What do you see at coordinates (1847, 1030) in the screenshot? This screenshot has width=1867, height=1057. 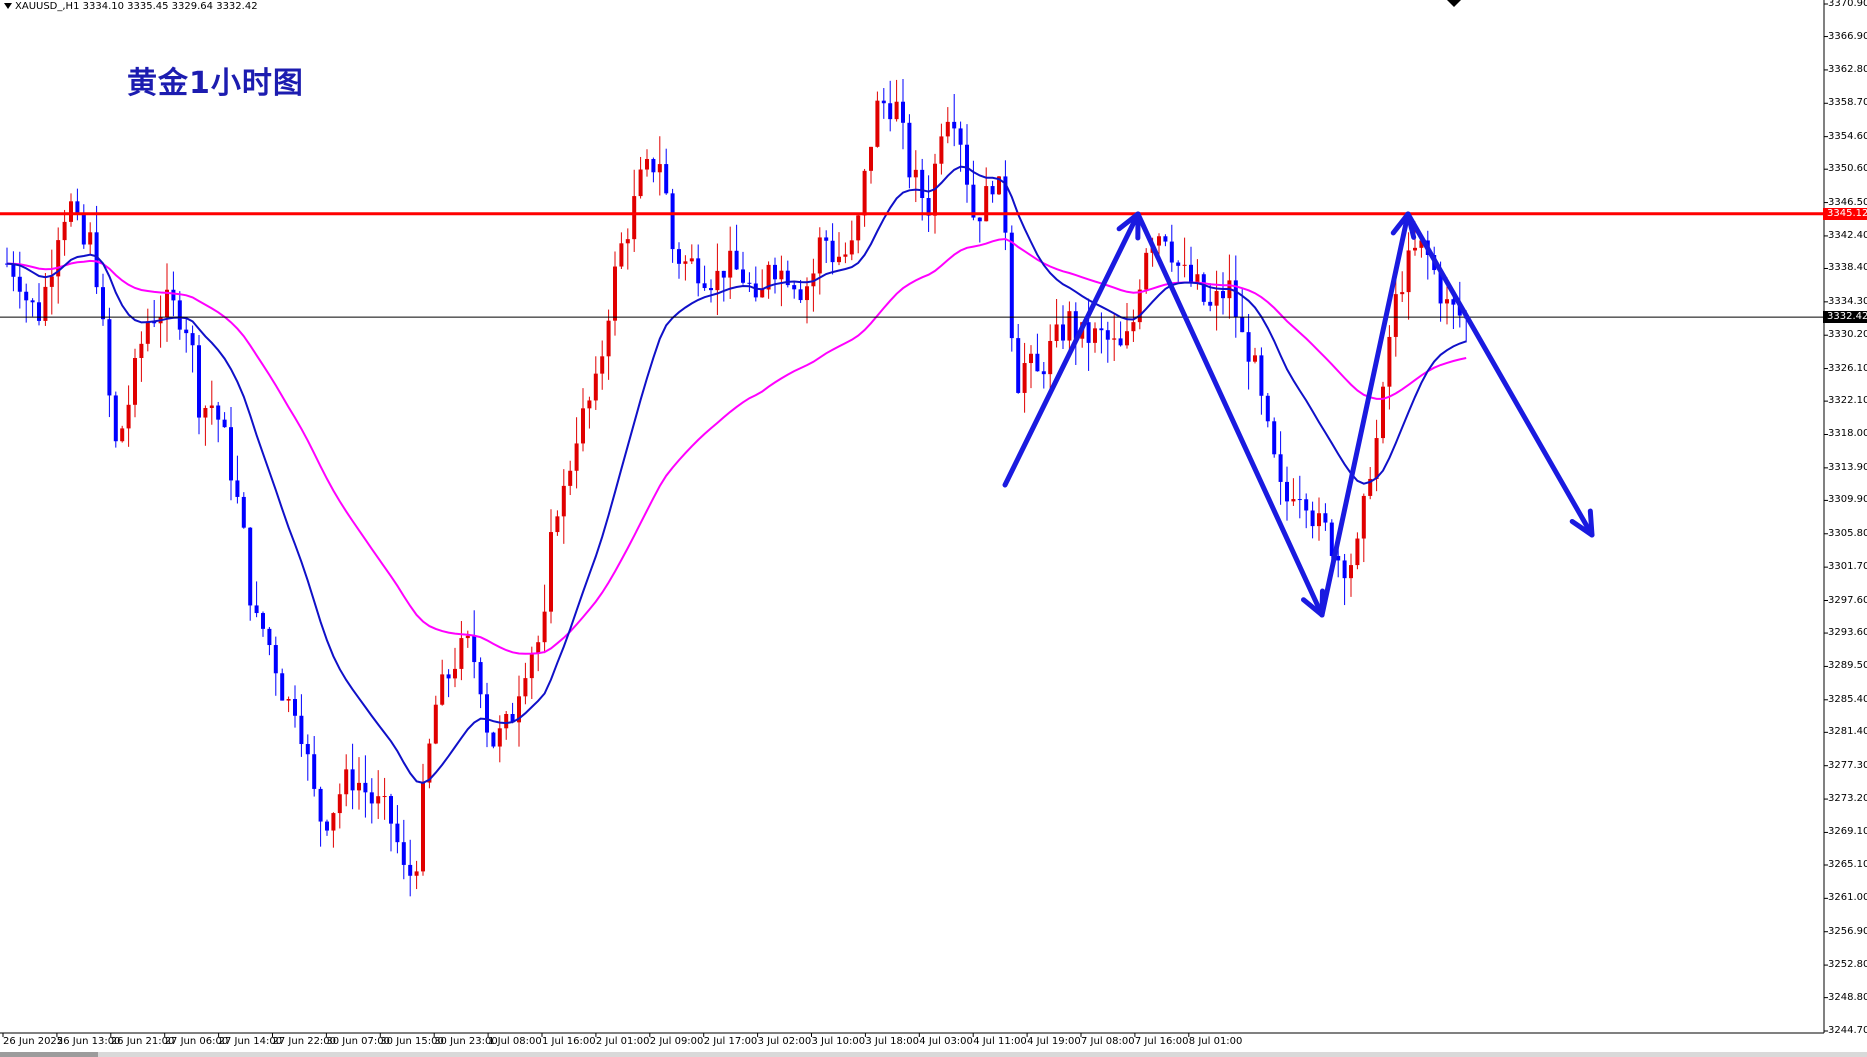 I see `y-tick-label: 3244.70` at bounding box center [1847, 1030].